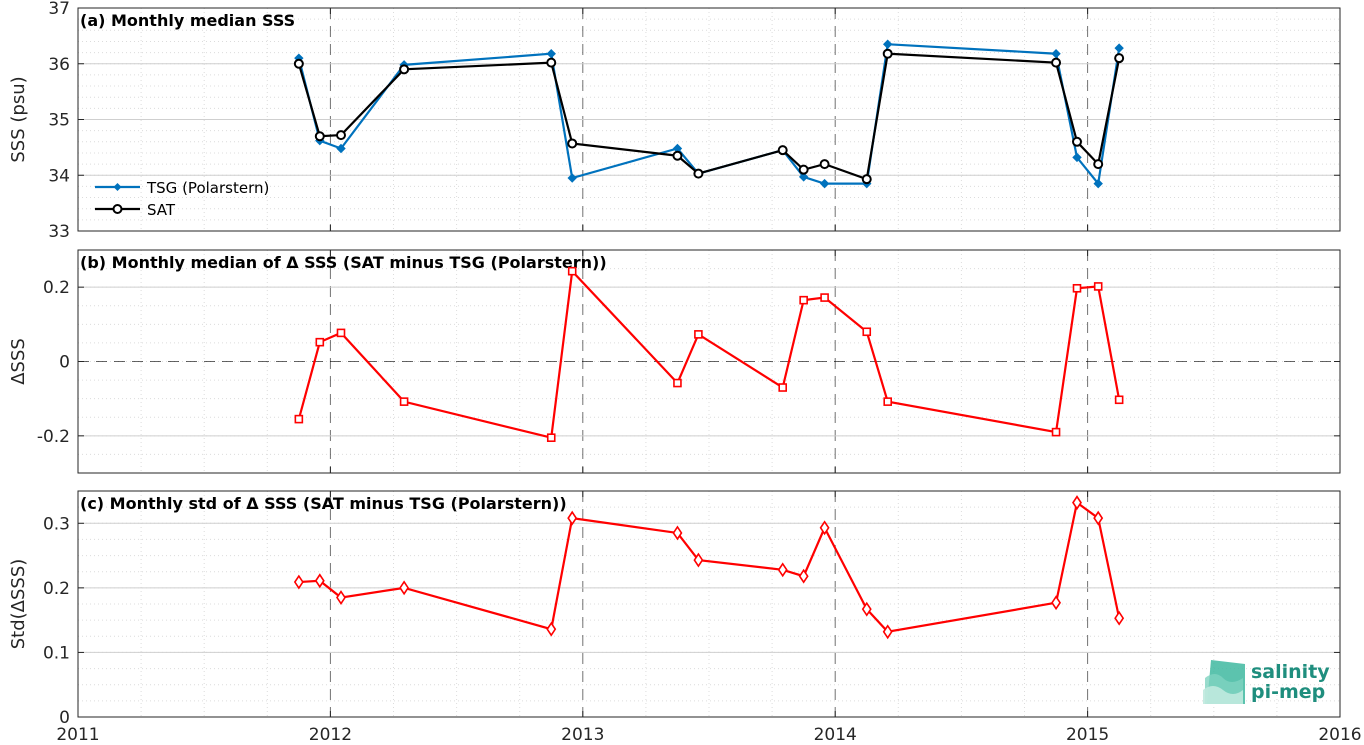  What do you see at coordinates (59, 176) in the screenshot?
I see `y-tick-label: 34` at bounding box center [59, 176].